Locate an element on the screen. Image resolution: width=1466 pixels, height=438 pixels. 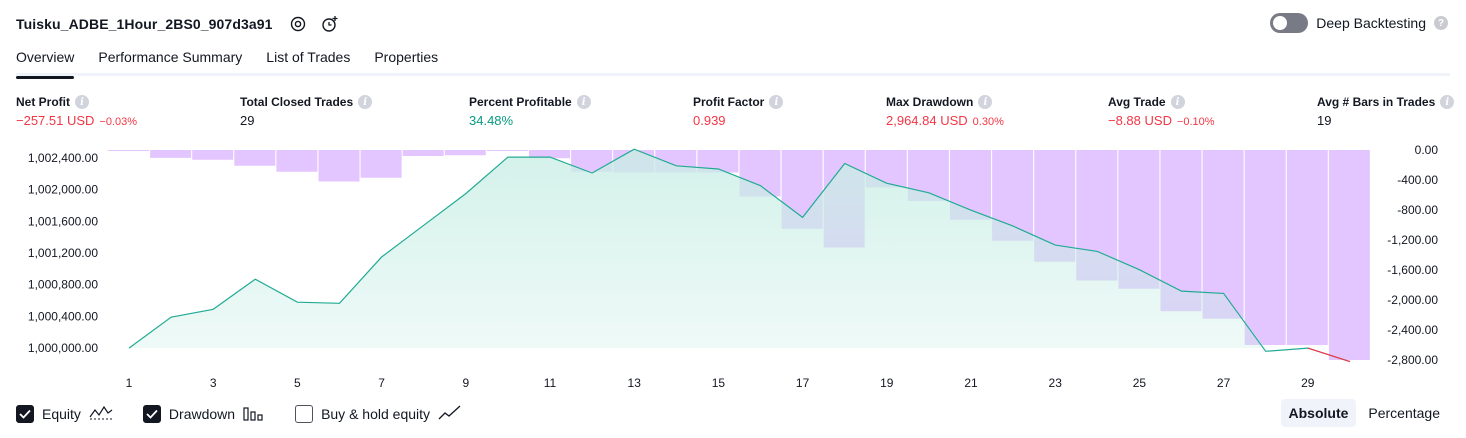
metric-value: 29 is located at coordinates (247, 120).